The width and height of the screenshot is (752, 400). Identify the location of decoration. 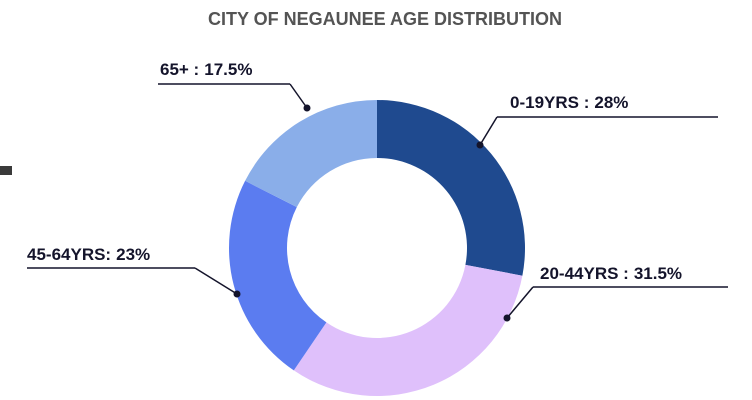
(6, 170).